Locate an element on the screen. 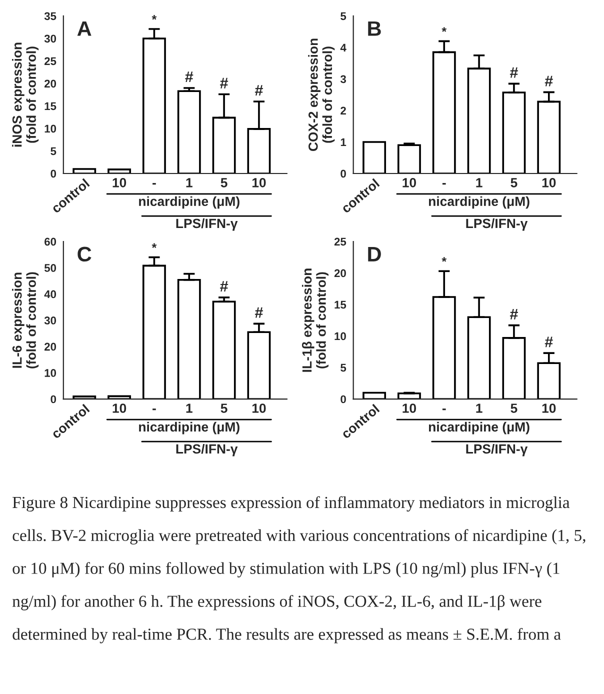  chart-title: C is located at coordinates (85, 254).